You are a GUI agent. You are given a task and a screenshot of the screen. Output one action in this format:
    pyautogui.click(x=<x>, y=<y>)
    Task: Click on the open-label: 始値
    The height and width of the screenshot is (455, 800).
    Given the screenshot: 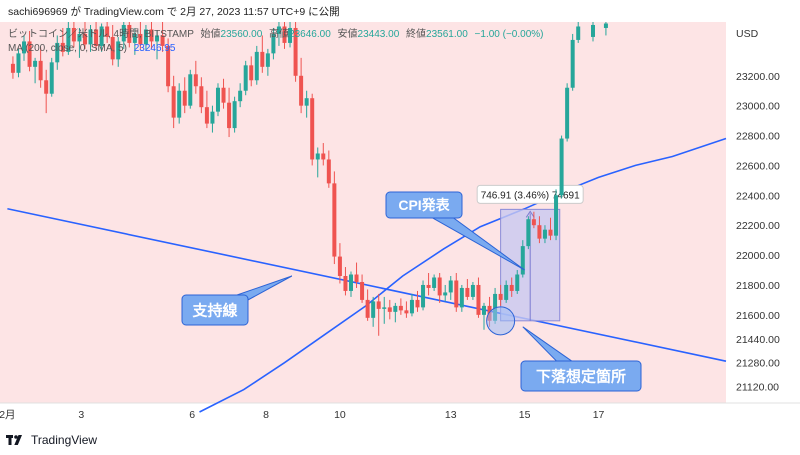 What is the action you would take?
    pyautogui.click(x=211, y=33)
    